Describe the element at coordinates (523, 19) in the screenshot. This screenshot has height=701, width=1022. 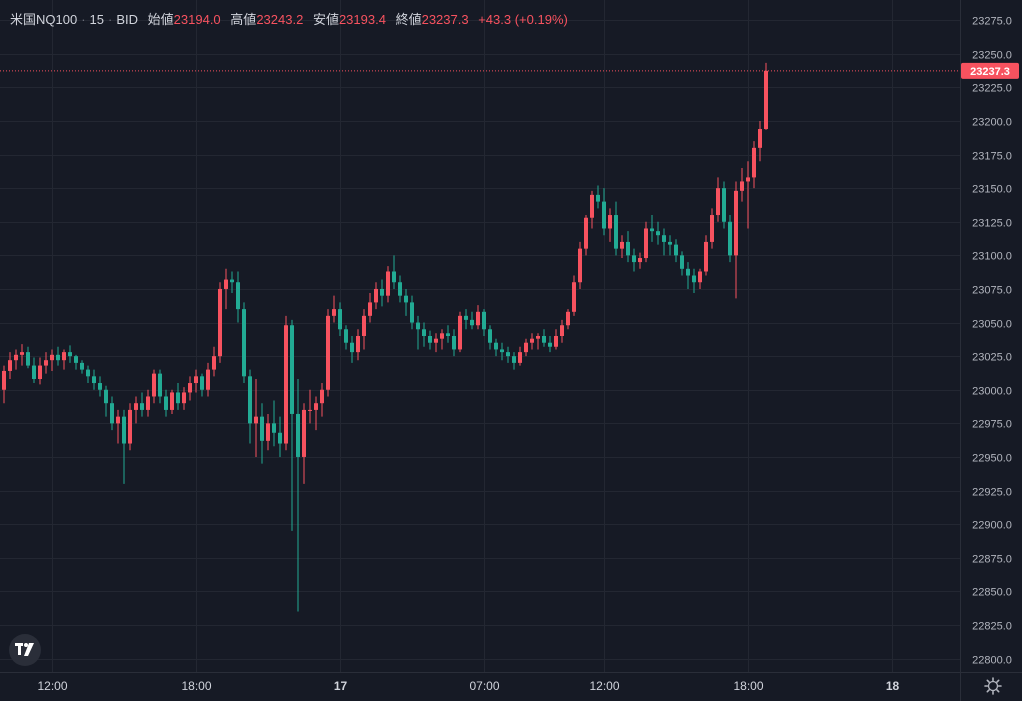
I see `change-value: +43.3 (+0.19%)` at that location.